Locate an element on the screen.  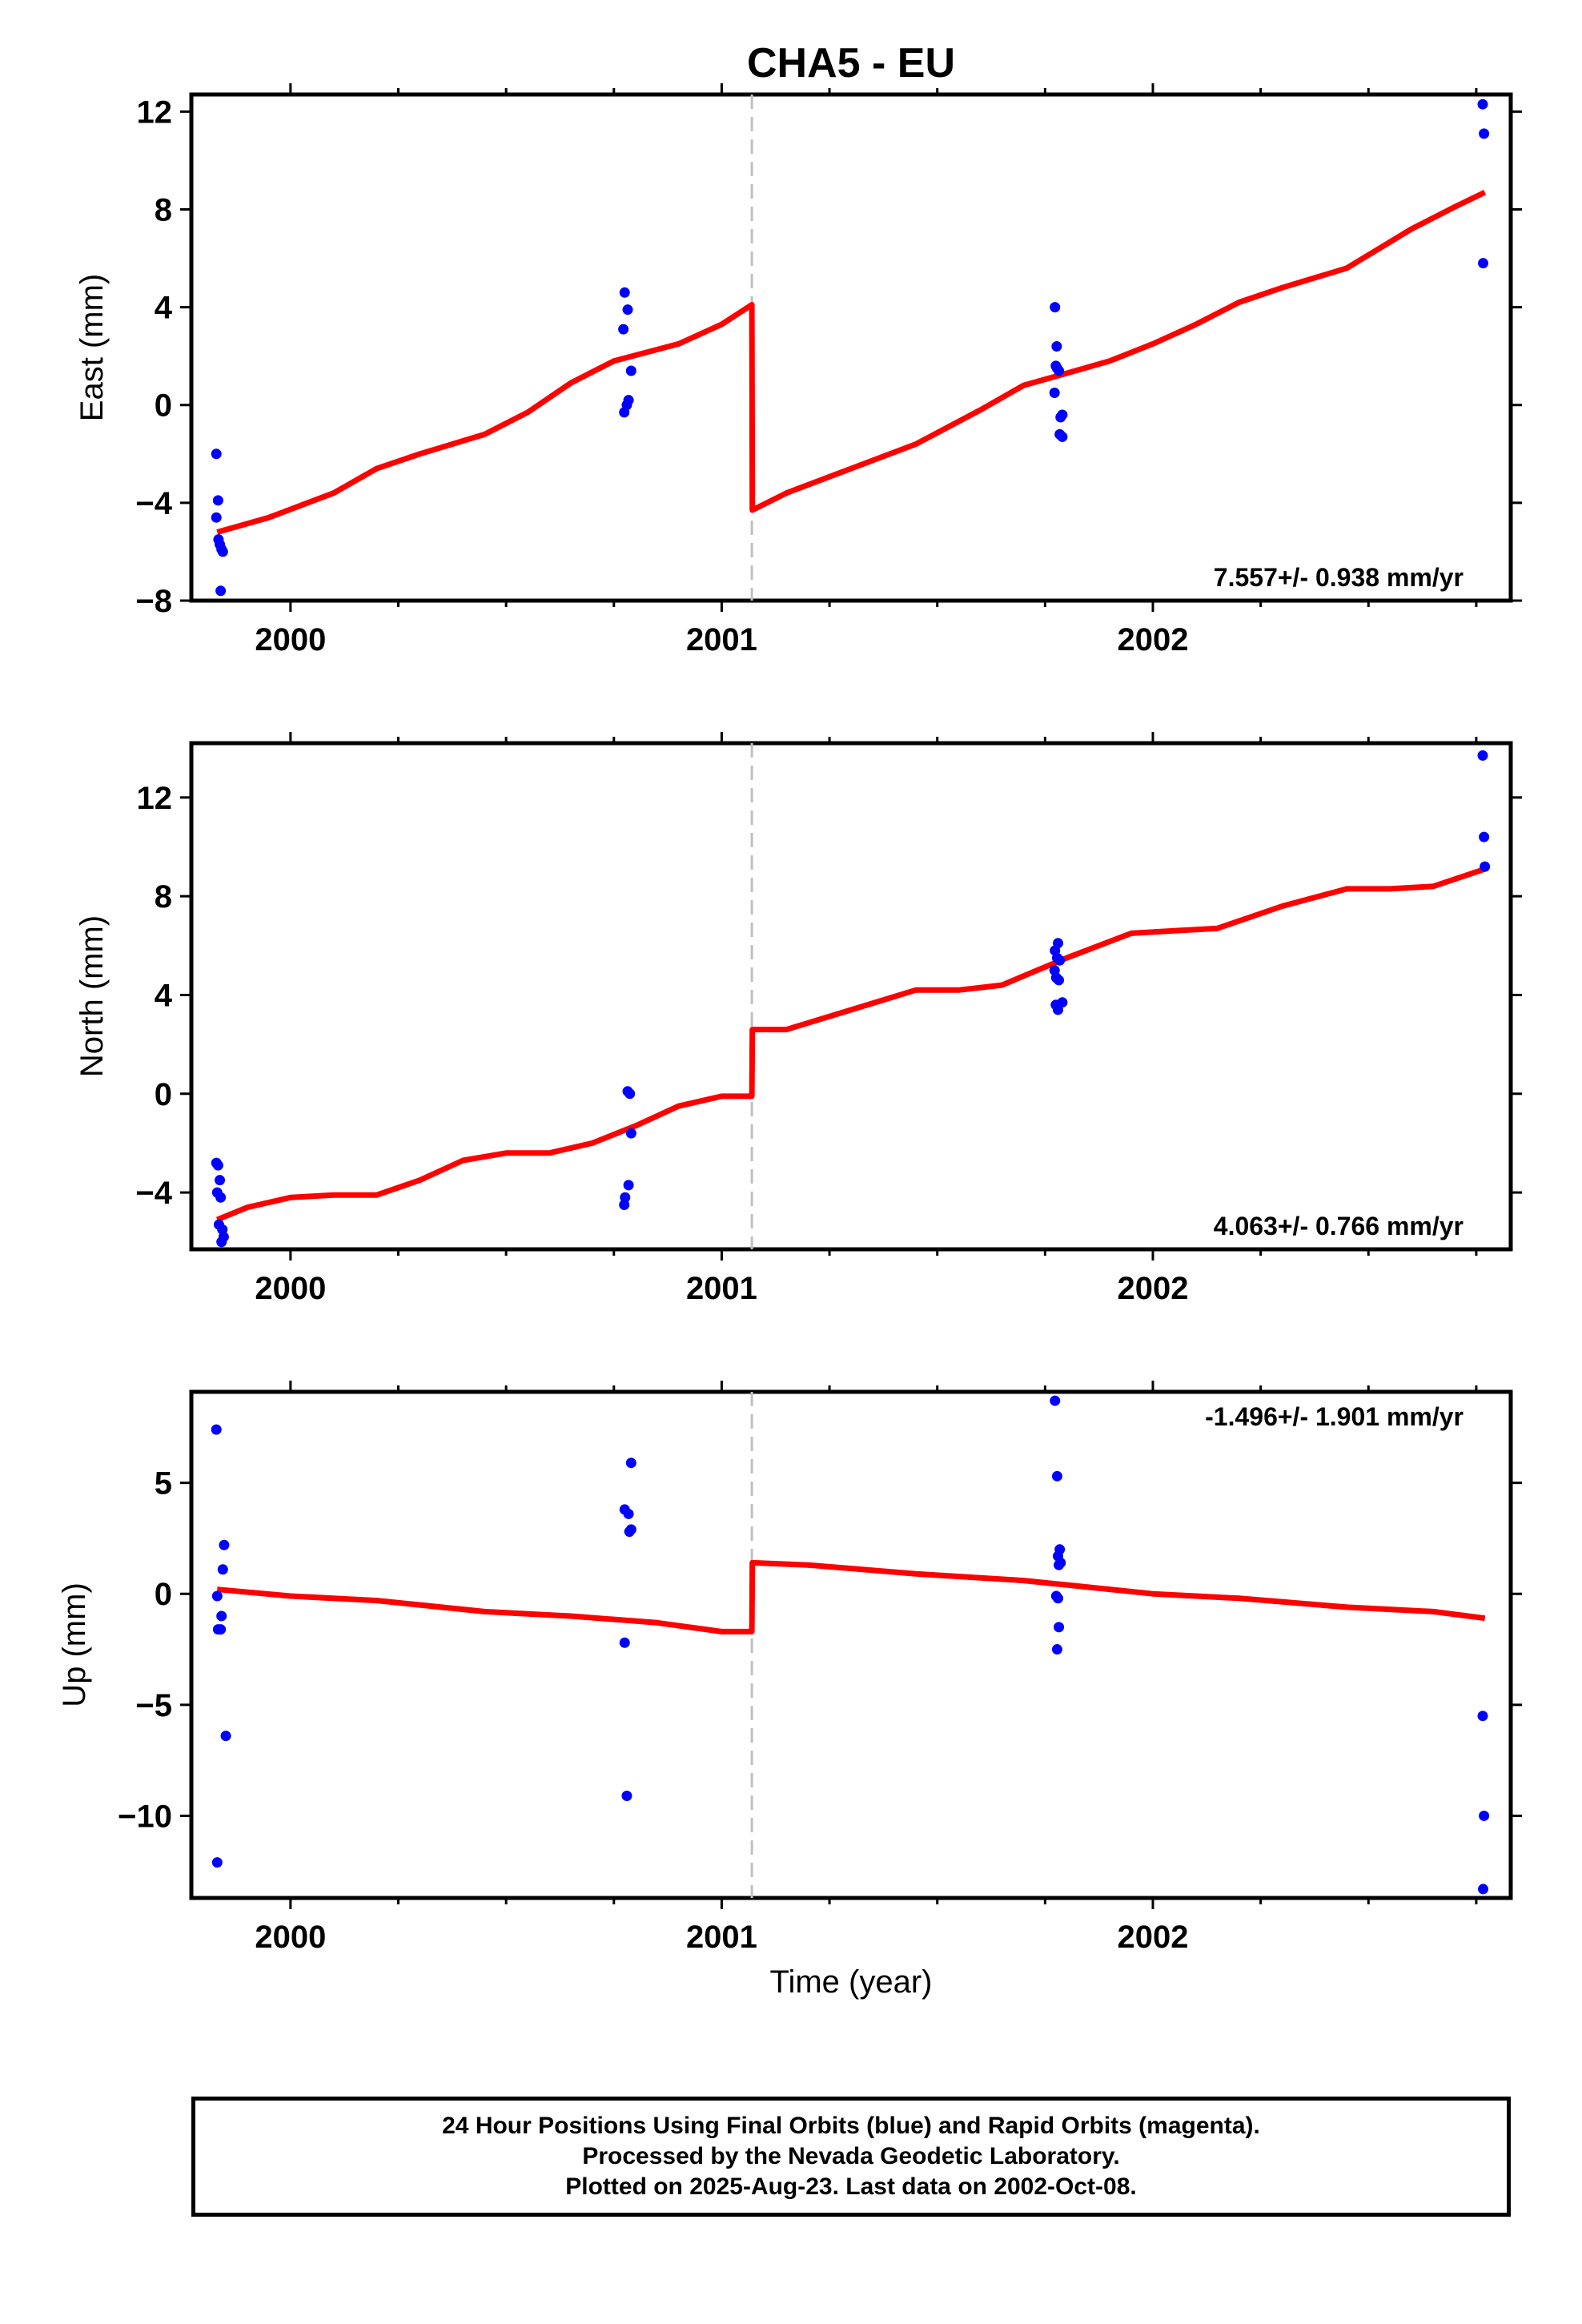
figure-title: CHA5 - EU is located at coordinates (851, 63).